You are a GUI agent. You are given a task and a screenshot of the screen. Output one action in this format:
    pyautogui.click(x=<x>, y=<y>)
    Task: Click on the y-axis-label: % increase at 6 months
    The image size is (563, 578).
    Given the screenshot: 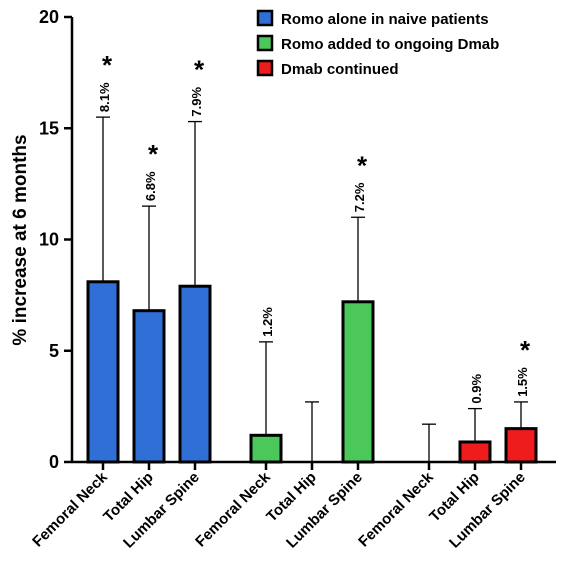 What is the action you would take?
    pyautogui.click(x=20, y=239)
    